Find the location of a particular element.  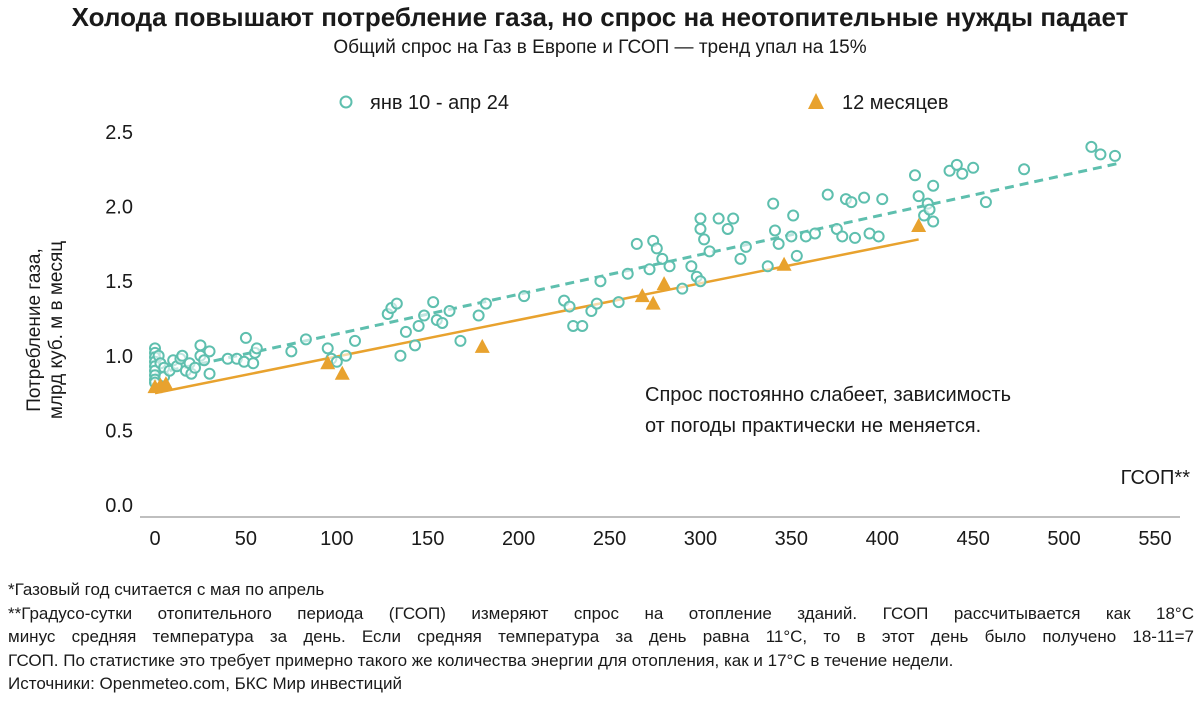

x-tick-label: 150 is located at coordinates (427, 539).